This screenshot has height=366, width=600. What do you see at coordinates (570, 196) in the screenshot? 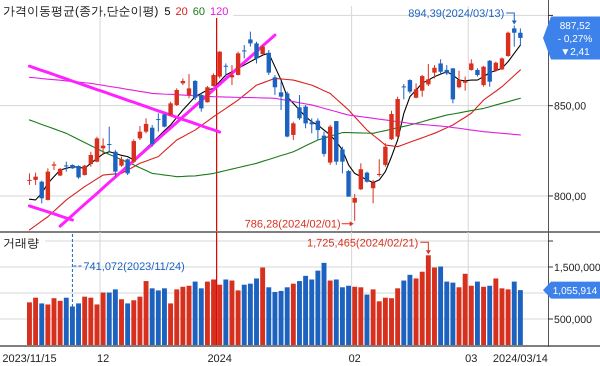
I see `y-tick-label: 800,00` at bounding box center [570, 196].